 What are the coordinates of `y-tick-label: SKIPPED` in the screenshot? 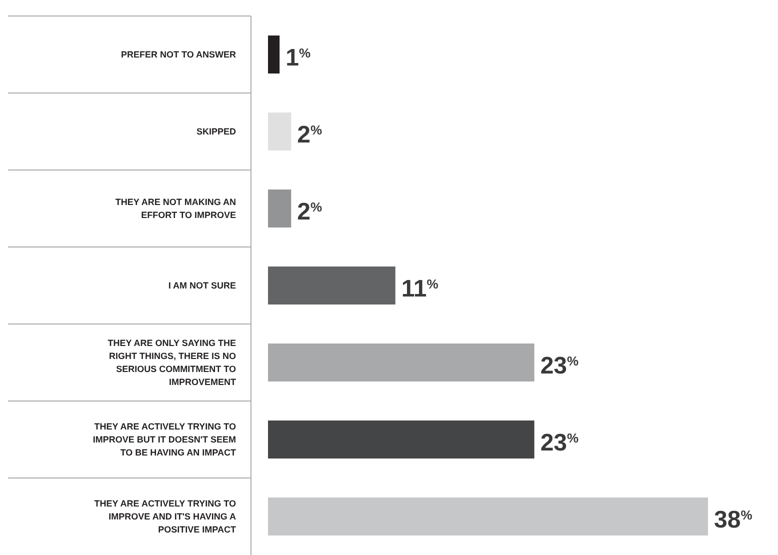 It's located at (216, 131).